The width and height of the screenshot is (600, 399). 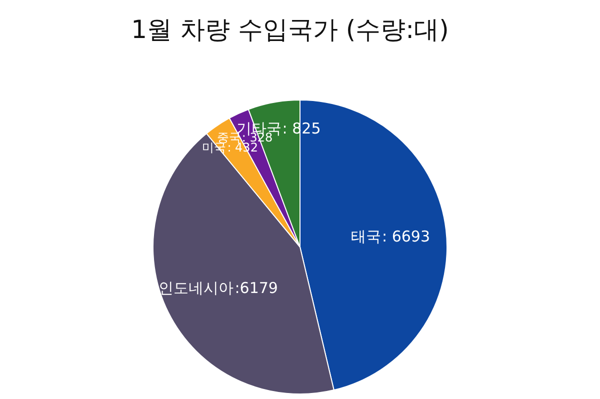 I want to click on chart-title: 1월 차량 수입국가 (수량:대), so click(x=290, y=29).